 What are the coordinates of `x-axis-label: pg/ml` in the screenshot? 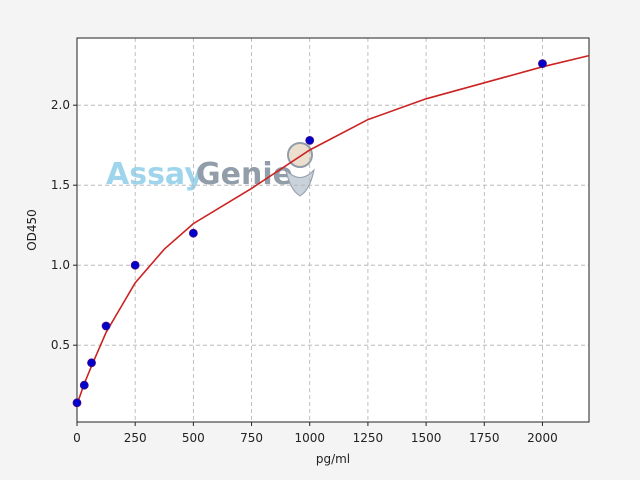 It's located at (333, 459).